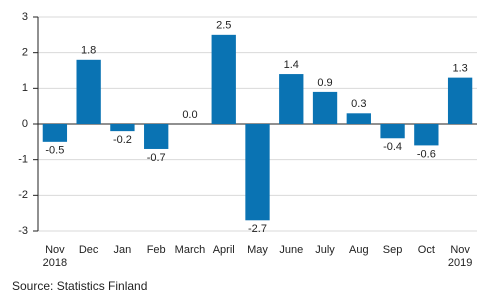 This screenshot has height=304, width=493. I want to click on data-label: 1.4, so click(291, 65).